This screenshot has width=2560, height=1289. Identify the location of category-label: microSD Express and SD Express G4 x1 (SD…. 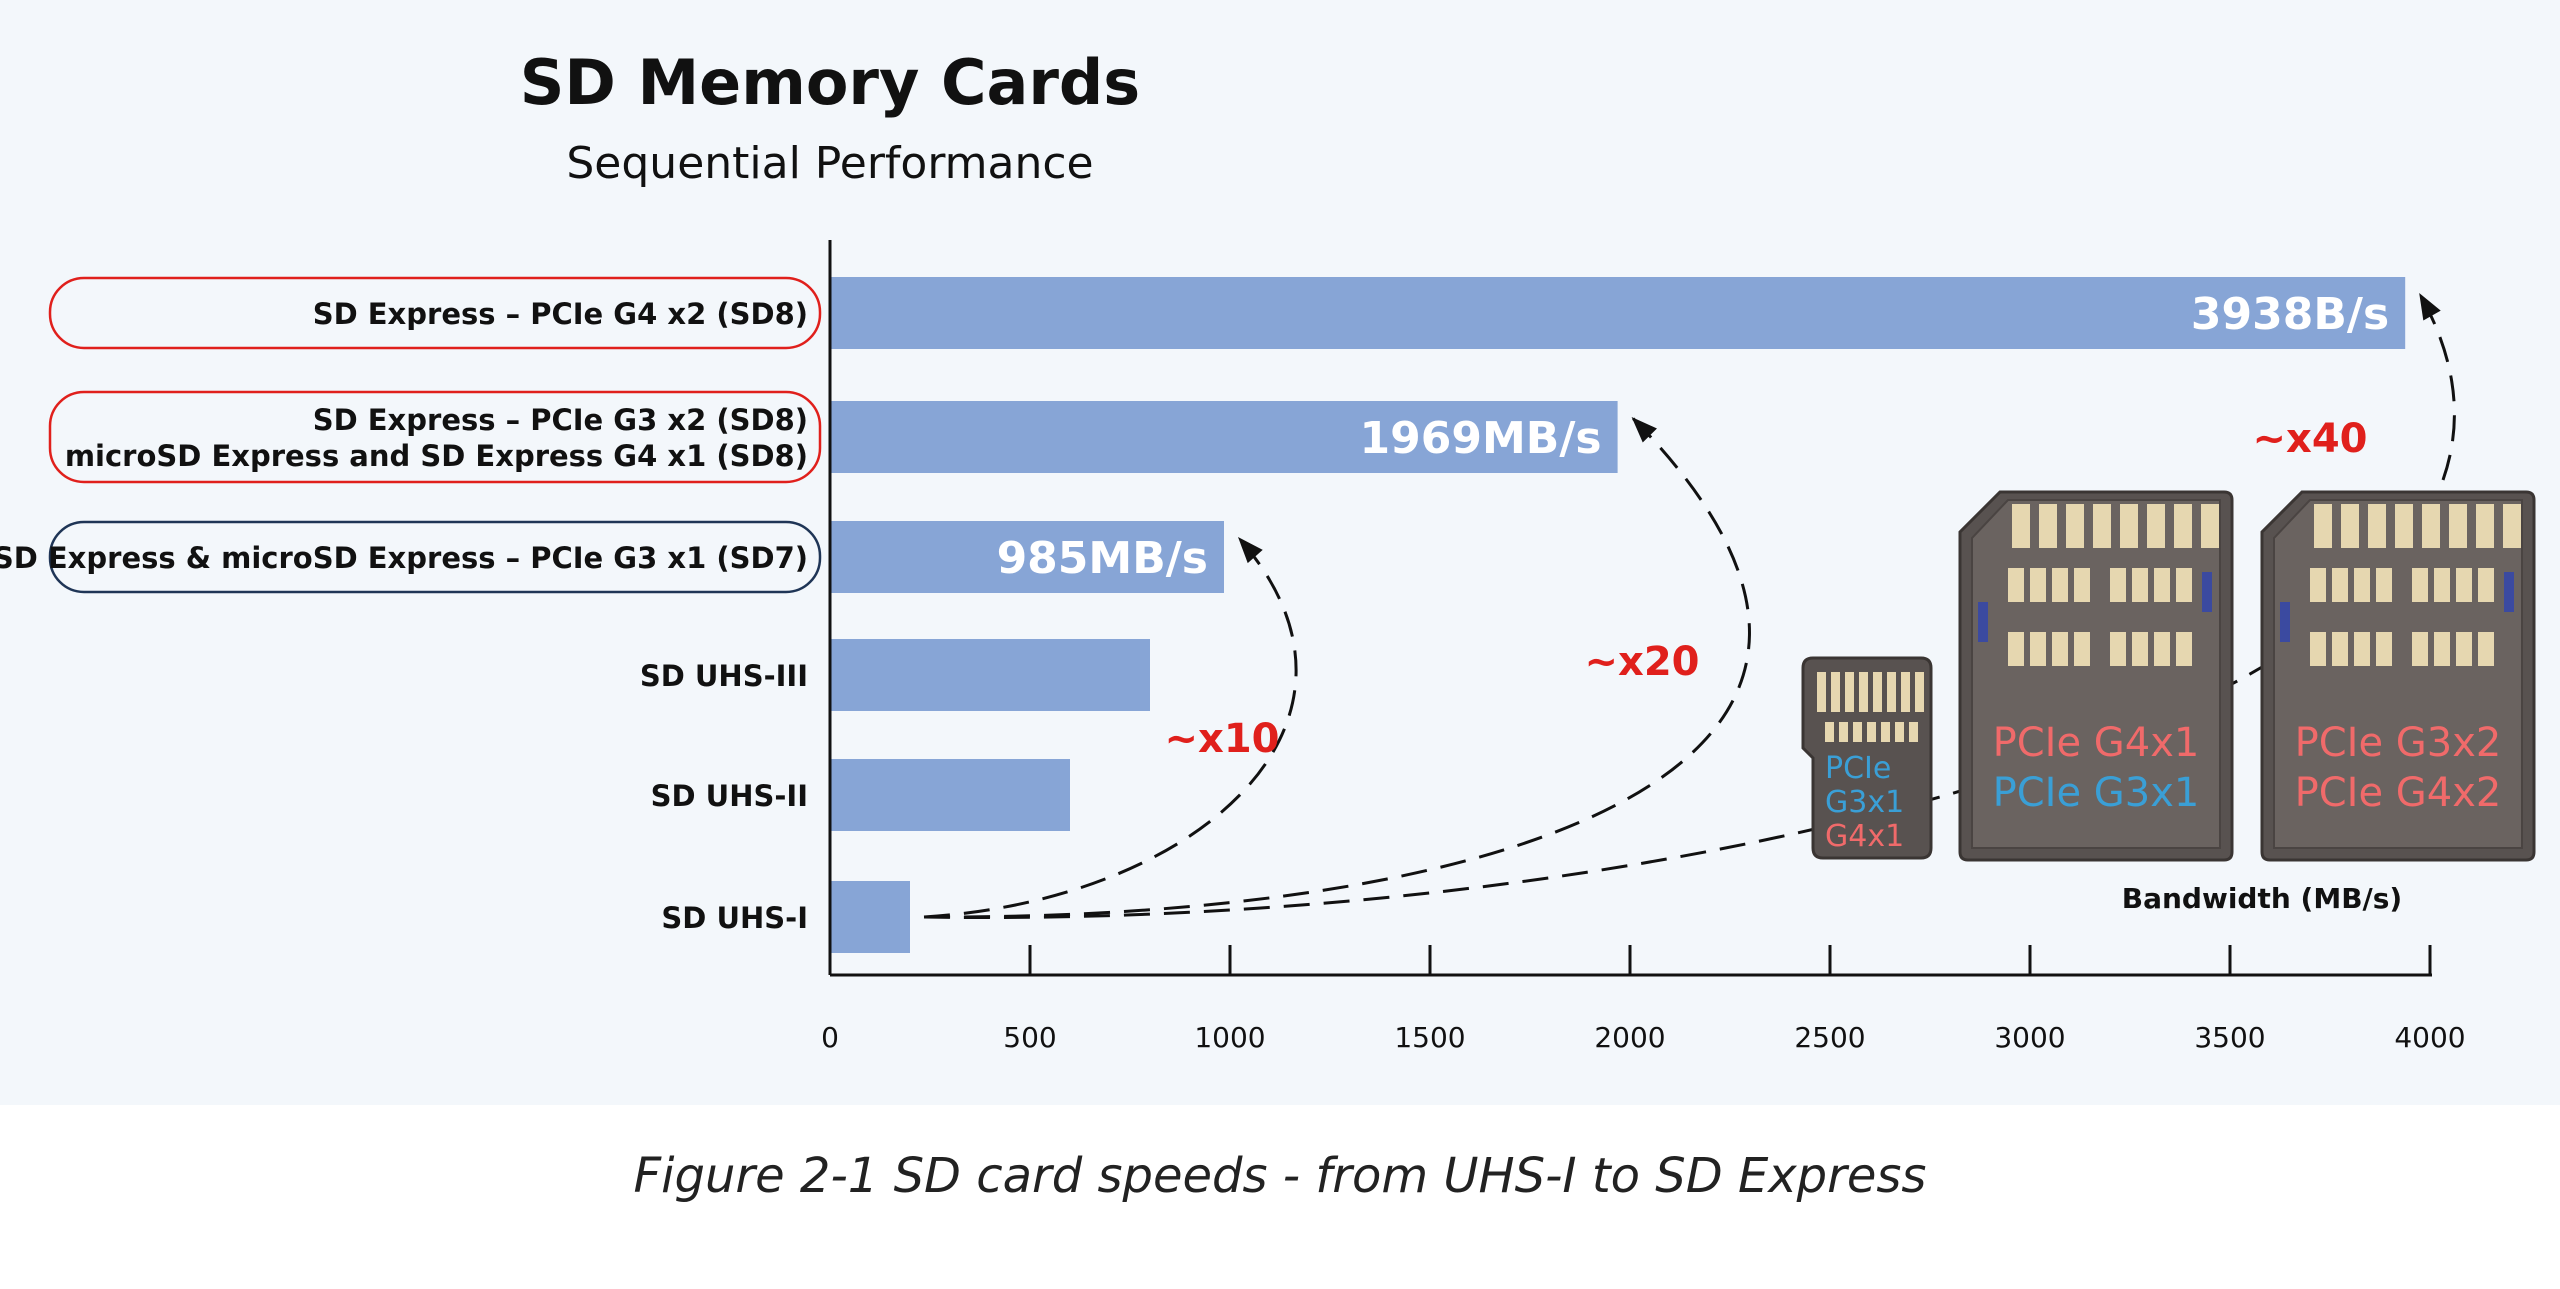
(436, 456).